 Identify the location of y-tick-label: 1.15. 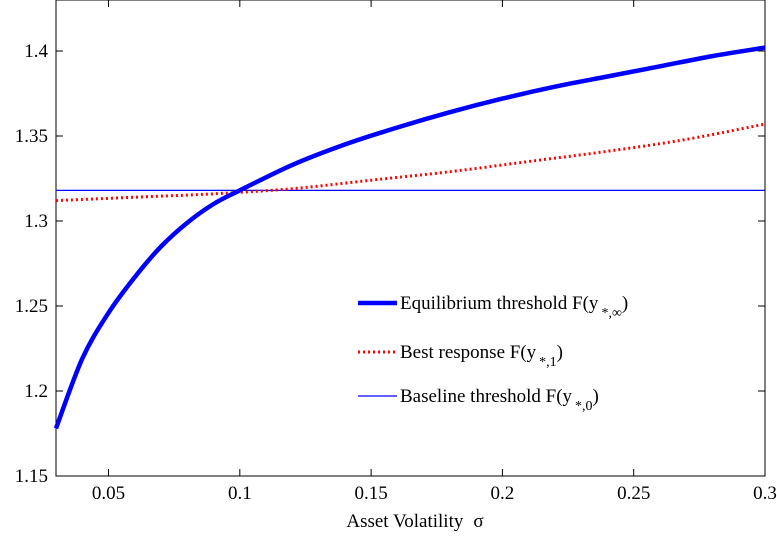
(31, 476).